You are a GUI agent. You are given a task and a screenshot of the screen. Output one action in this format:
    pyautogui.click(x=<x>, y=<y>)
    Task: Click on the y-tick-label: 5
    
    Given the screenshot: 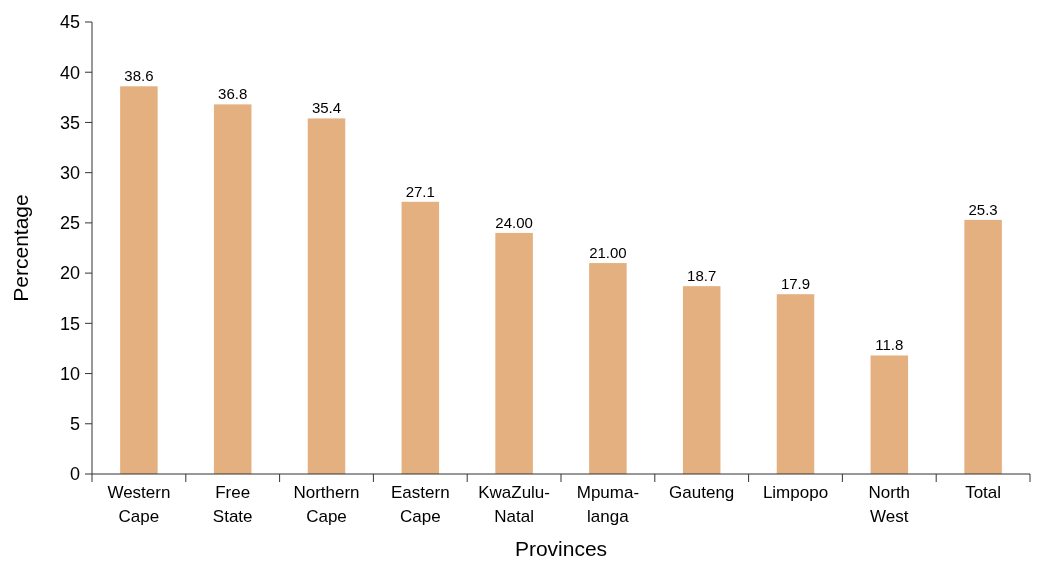 What is the action you would take?
    pyautogui.click(x=74, y=424)
    